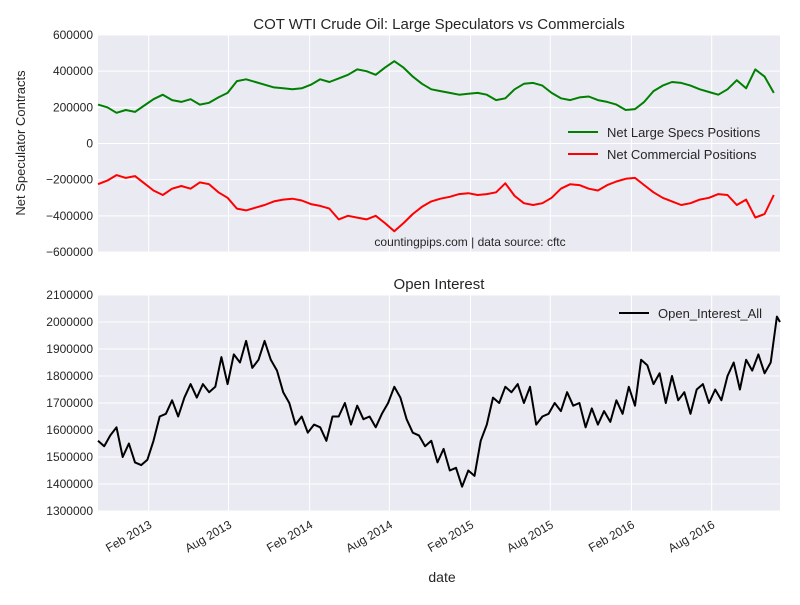  Describe the element at coordinates (682, 154) in the screenshot. I see `top-legend-label: Net Commercial Positions` at that location.